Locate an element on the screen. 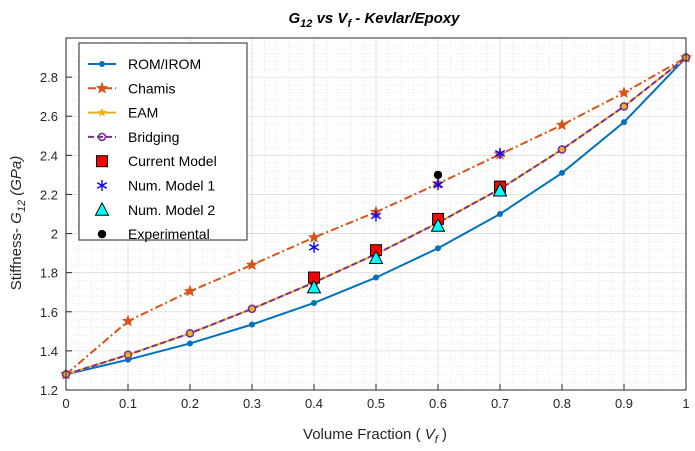 The image size is (695, 451). x-tick-label: 0.8 is located at coordinates (562, 403).